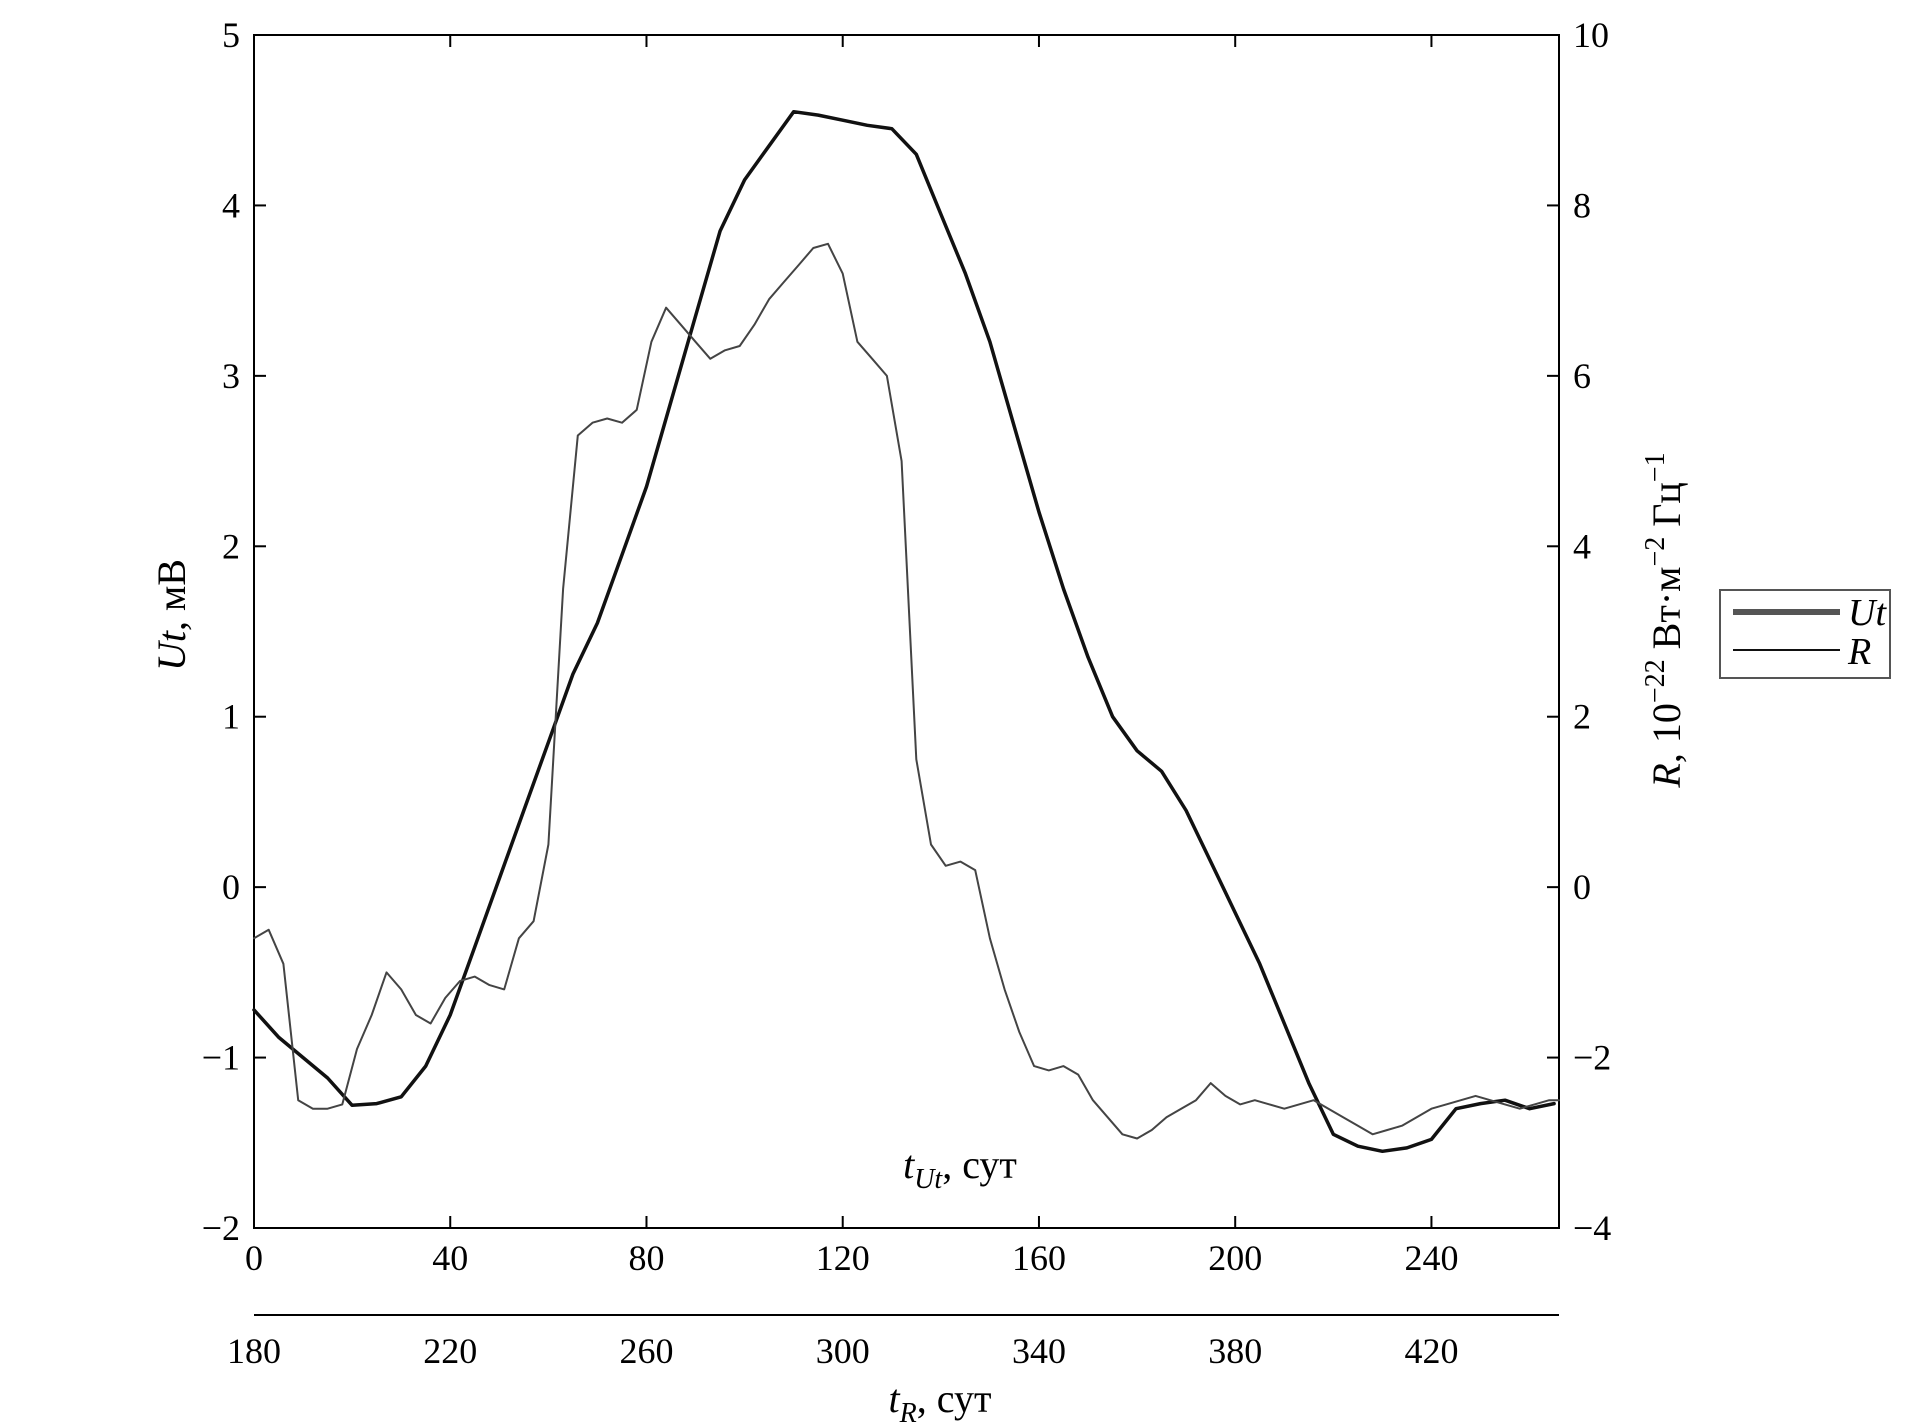  I want to click on right-tick-label: 8, so click(1582, 205).